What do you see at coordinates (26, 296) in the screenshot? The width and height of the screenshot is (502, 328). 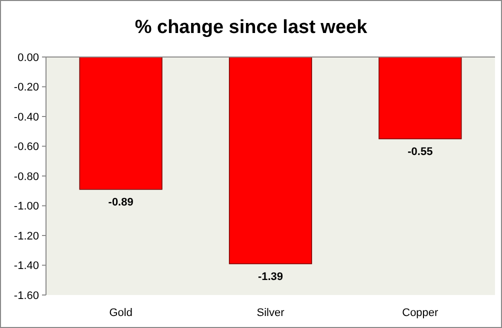 I see `y-tick-label: -1.60` at bounding box center [26, 296].